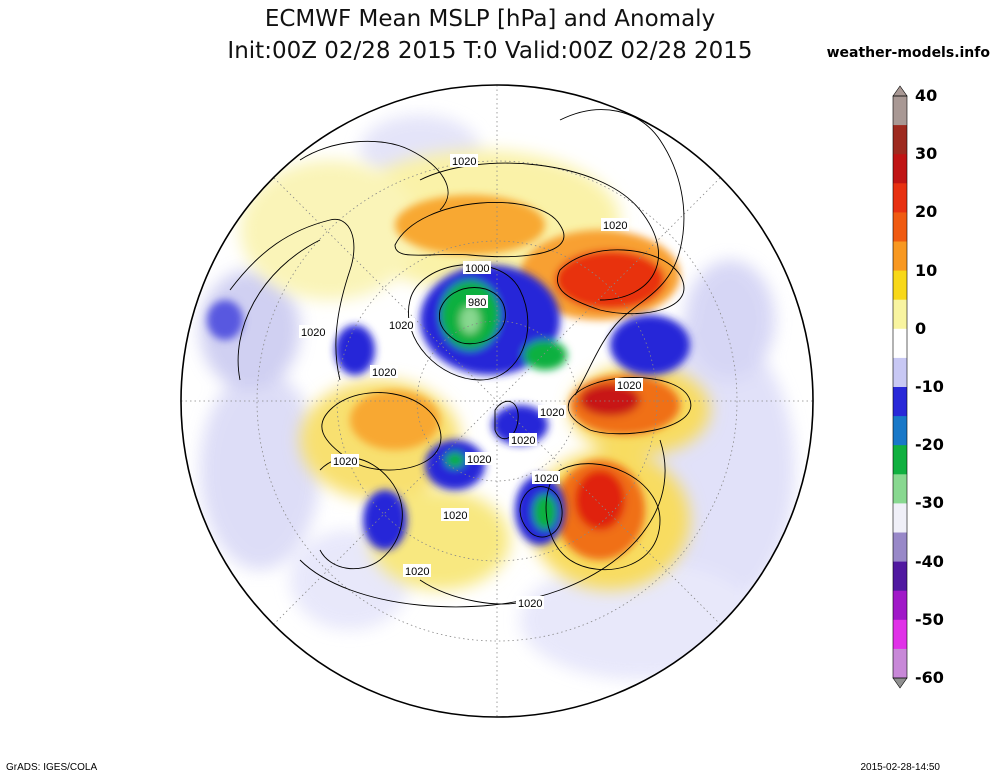  I want to click on isobar-label: 980, so click(477, 302).